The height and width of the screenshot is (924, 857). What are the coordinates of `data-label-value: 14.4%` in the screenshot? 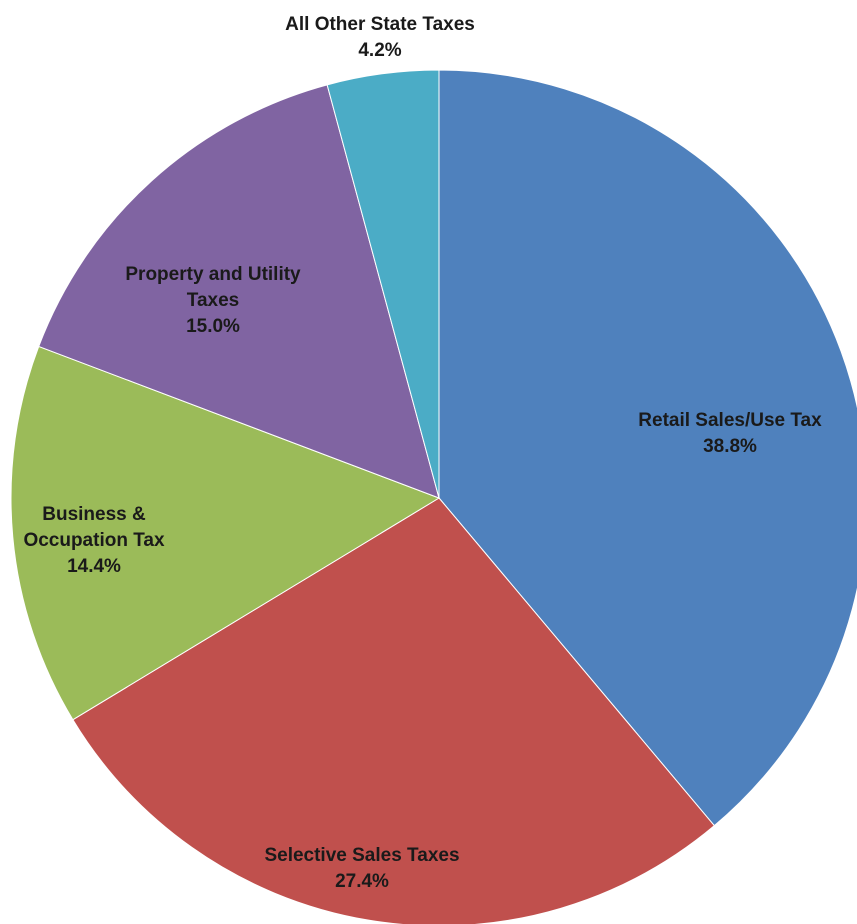 It's located at (94, 566).